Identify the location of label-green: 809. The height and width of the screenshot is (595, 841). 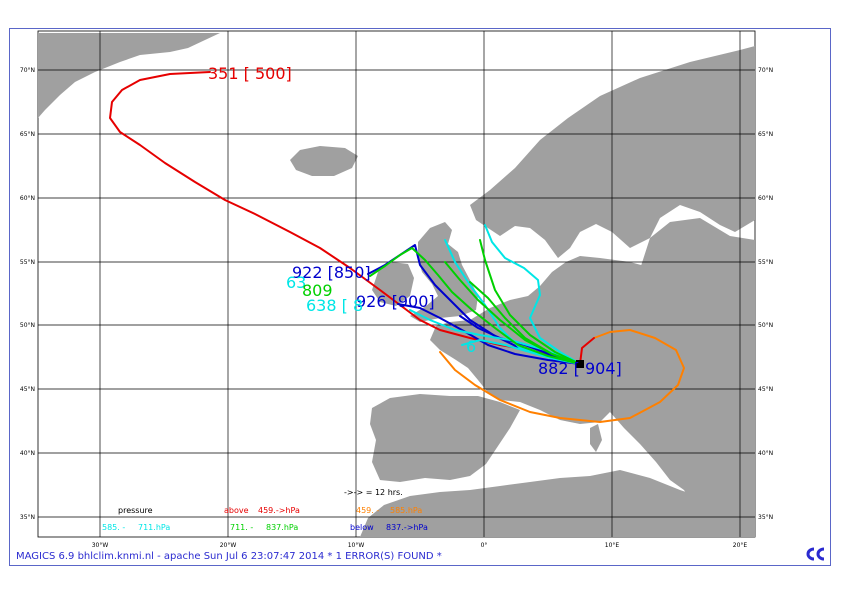
(317, 290).